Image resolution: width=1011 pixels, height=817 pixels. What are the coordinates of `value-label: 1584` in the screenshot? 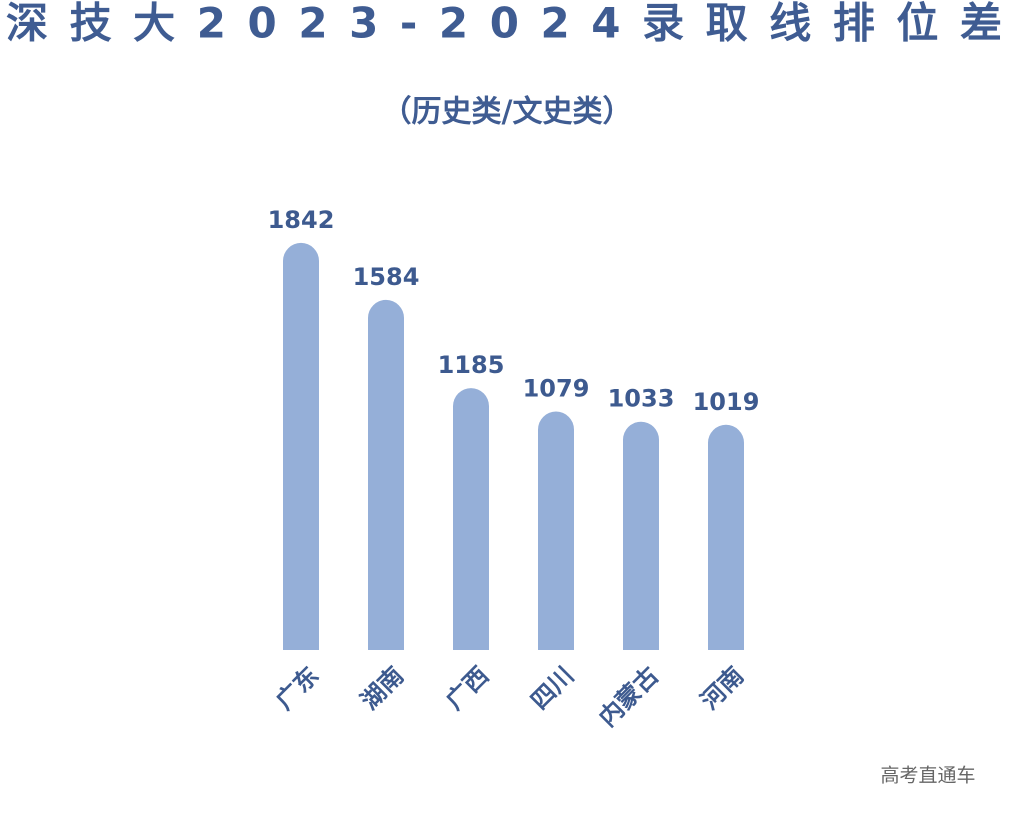 It's located at (386, 277).